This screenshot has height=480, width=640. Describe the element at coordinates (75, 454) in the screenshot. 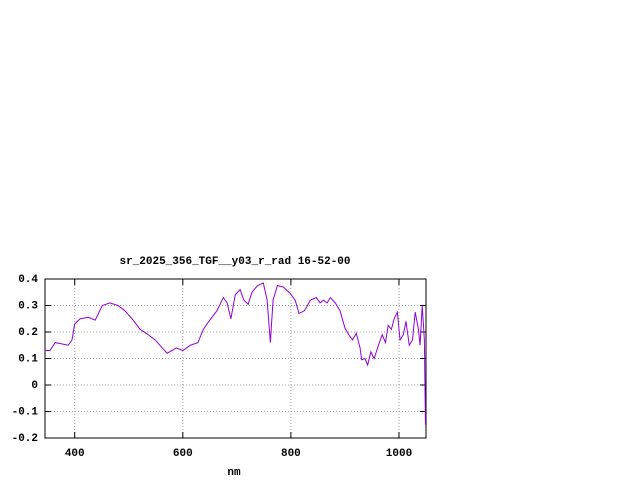

I see `x-tick-label: 400` at that location.